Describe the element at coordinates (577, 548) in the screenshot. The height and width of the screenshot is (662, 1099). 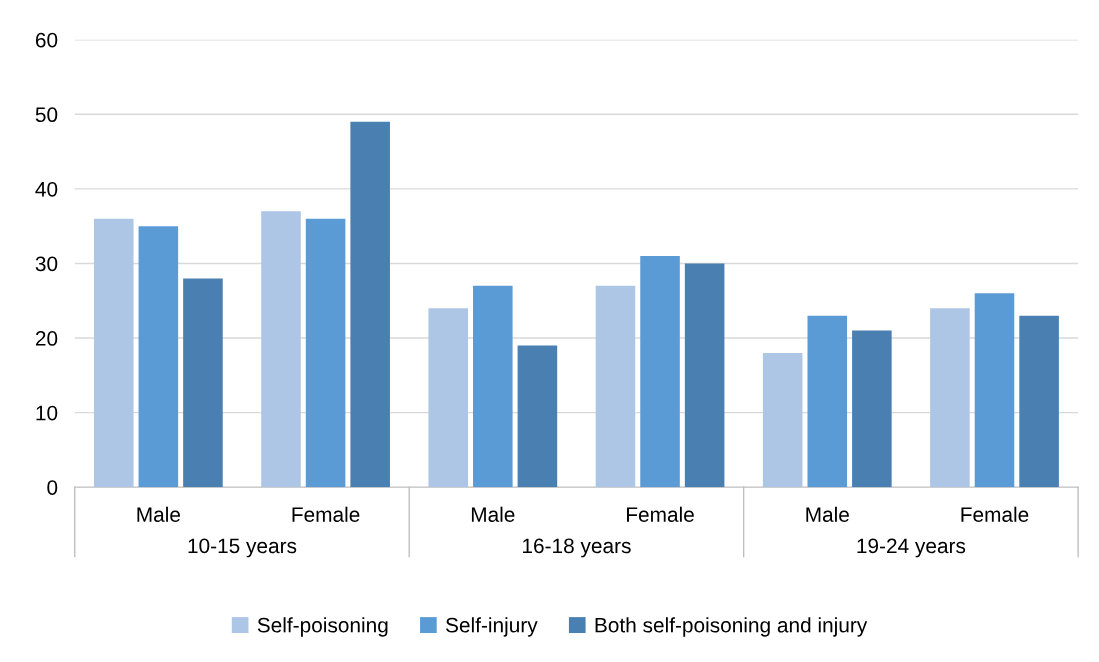
I see `text: 16-18 years` at that location.